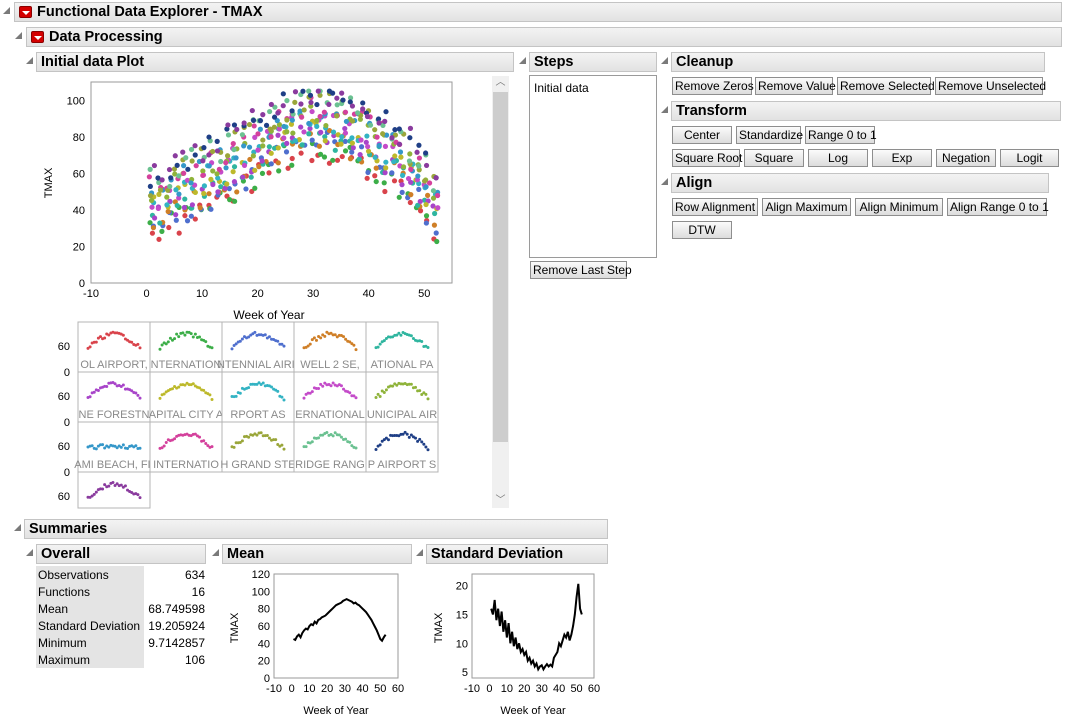 The width and height of the screenshot is (1065, 719). Describe the element at coordinates (806, 207) in the screenshot. I see `align-maximum-button: Align Maximum` at that location.